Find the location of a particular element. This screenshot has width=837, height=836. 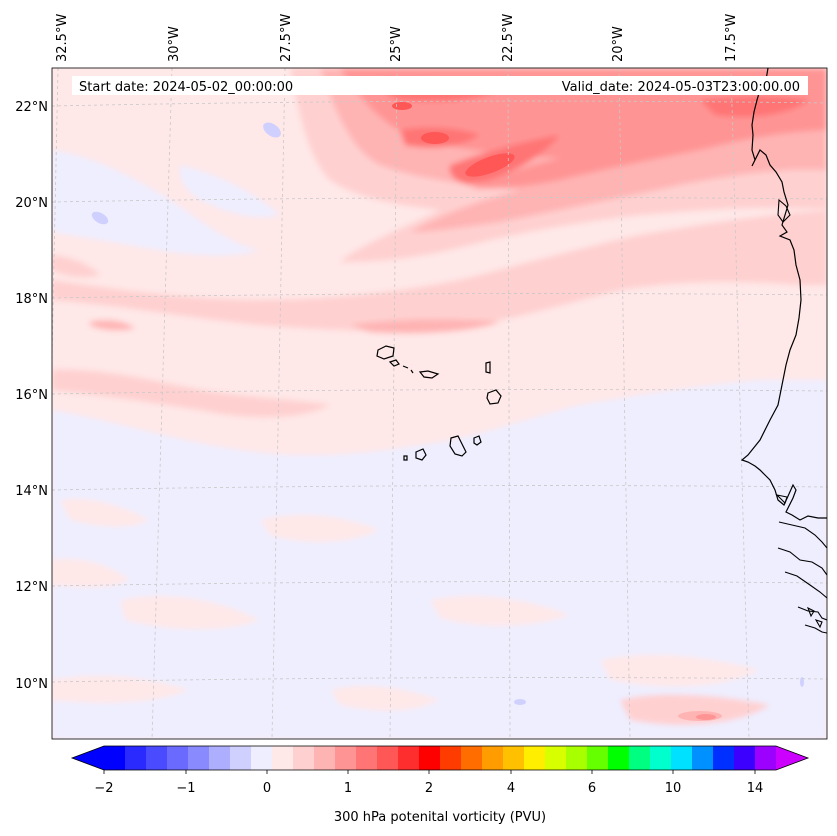

cb-tick-label: 14 is located at coordinates (755, 788).